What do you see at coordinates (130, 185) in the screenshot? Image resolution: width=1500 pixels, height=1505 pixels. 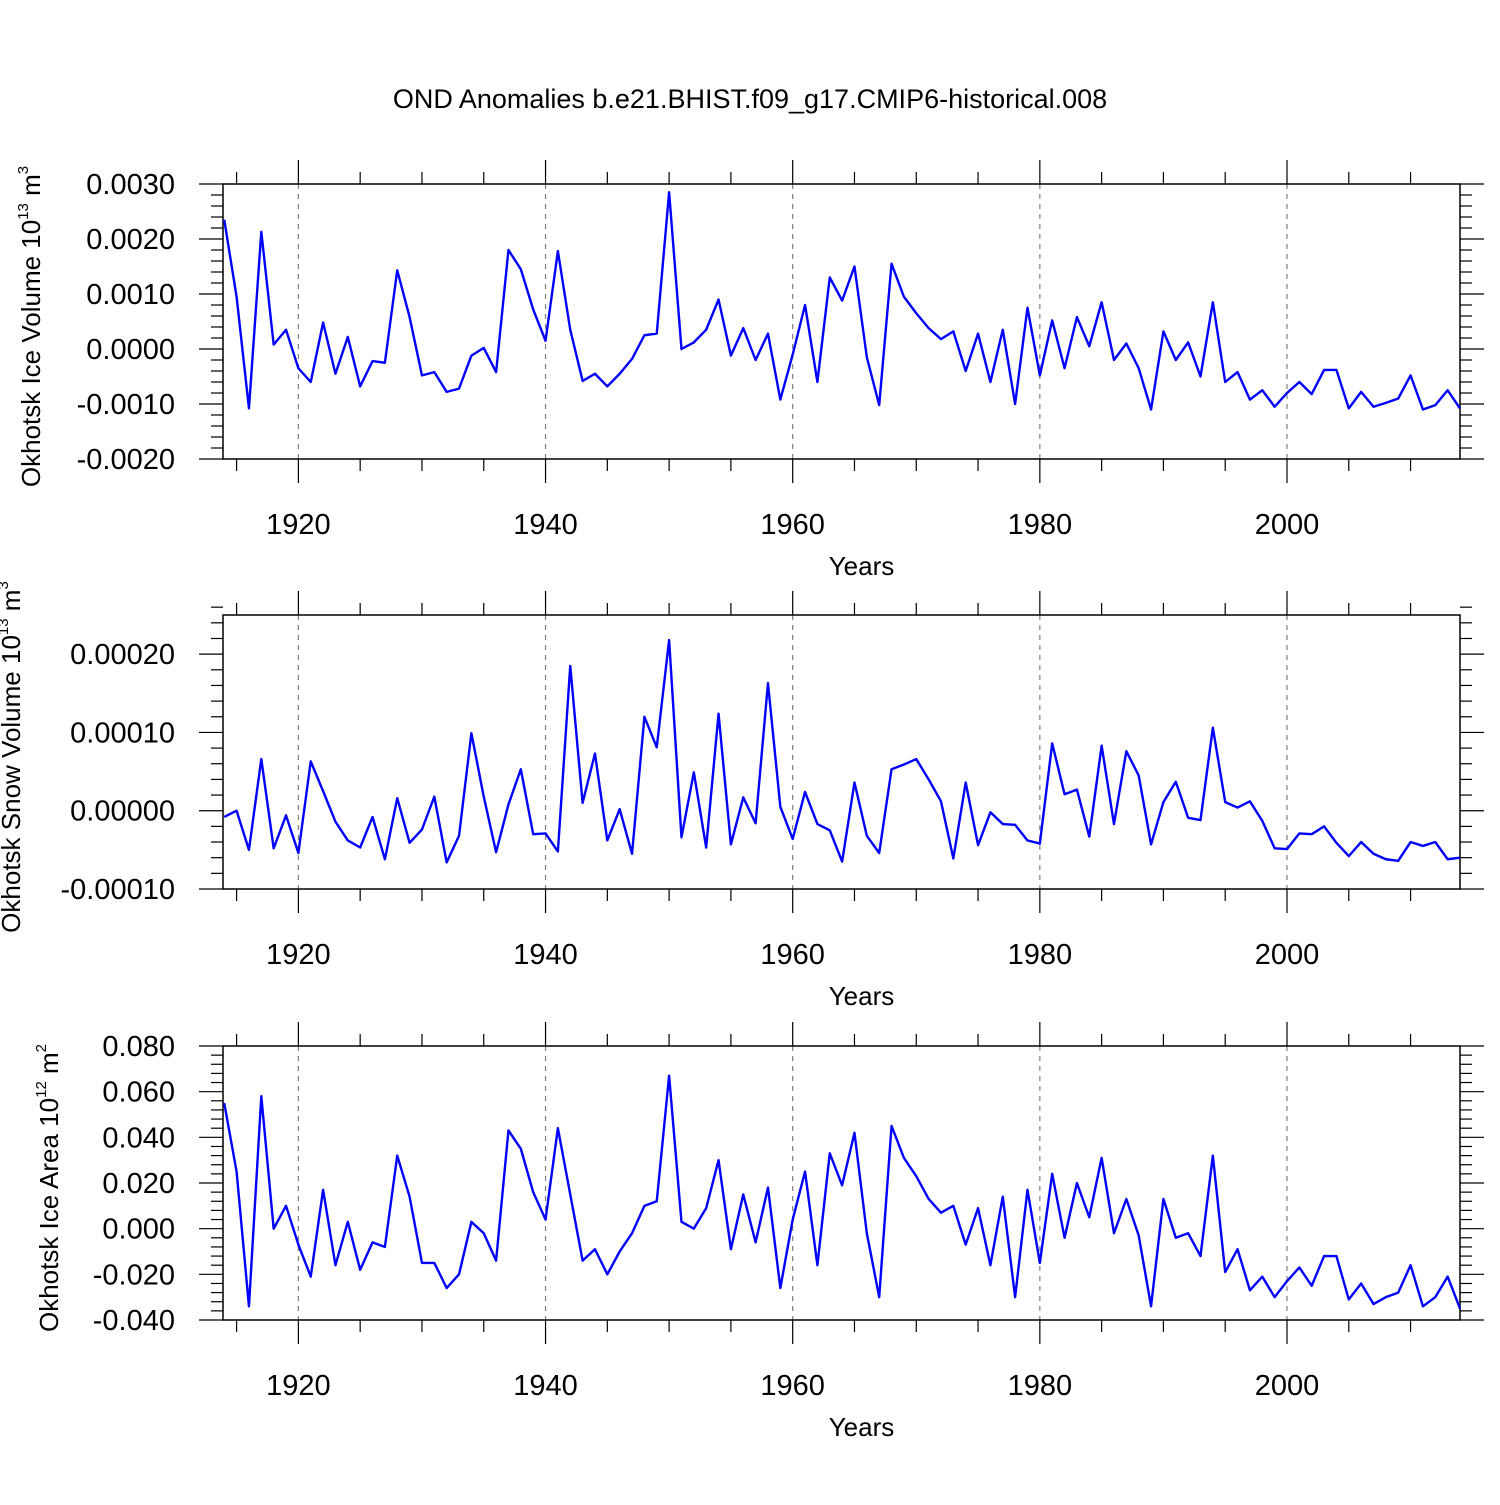 I see `y-tick-label: 0.0030` at bounding box center [130, 185].